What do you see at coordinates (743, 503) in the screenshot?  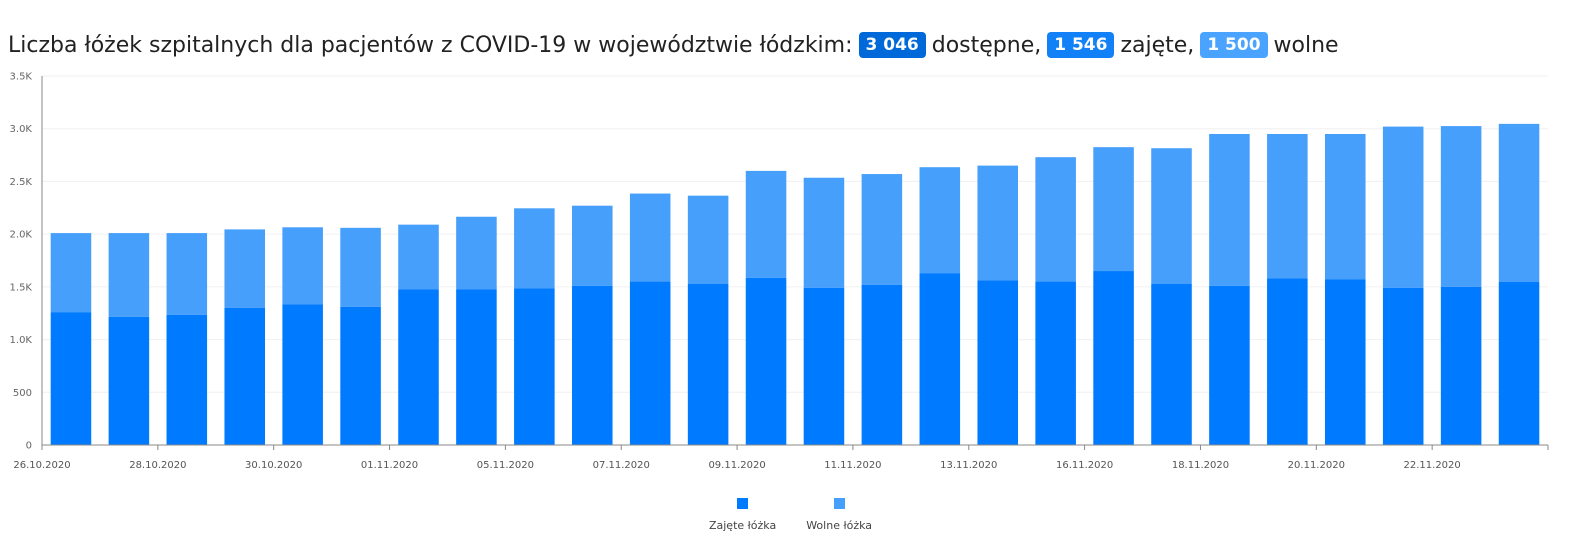 I see `legend-swatch-occupied` at bounding box center [743, 503].